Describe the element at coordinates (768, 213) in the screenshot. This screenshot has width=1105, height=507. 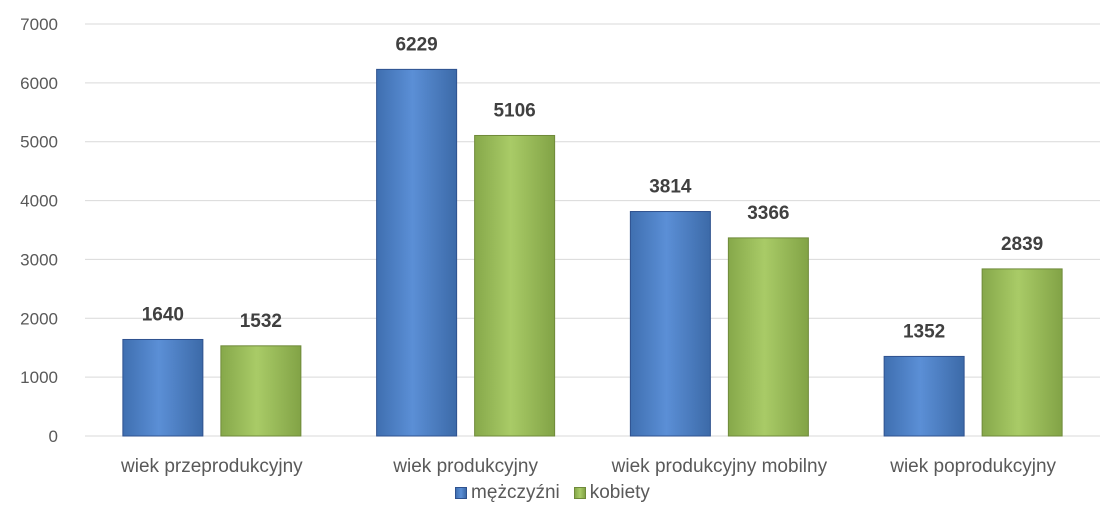
I see `data-label-women: 3366` at that location.